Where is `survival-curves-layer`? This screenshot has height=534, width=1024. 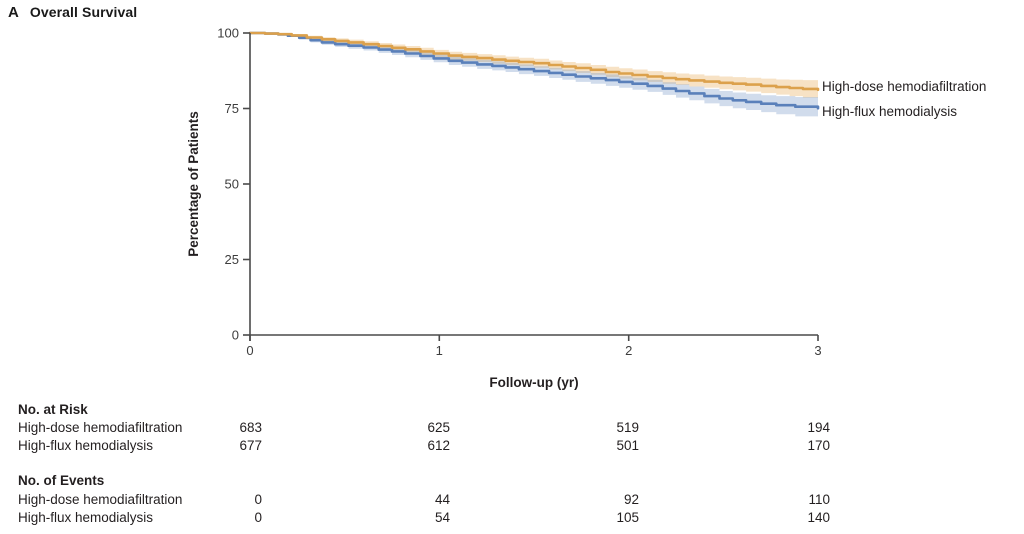 survival-curves-layer is located at coordinates (534, 75).